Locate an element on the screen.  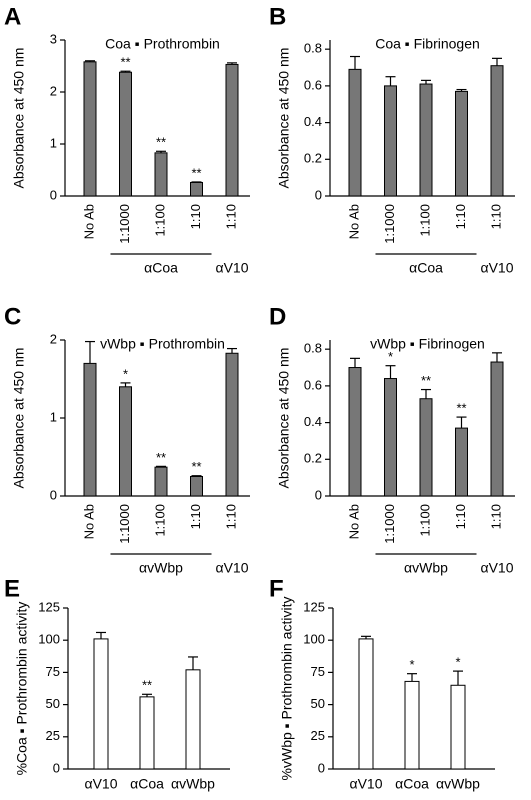
y-tick-label: 125 is located at coordinates (49, 606).